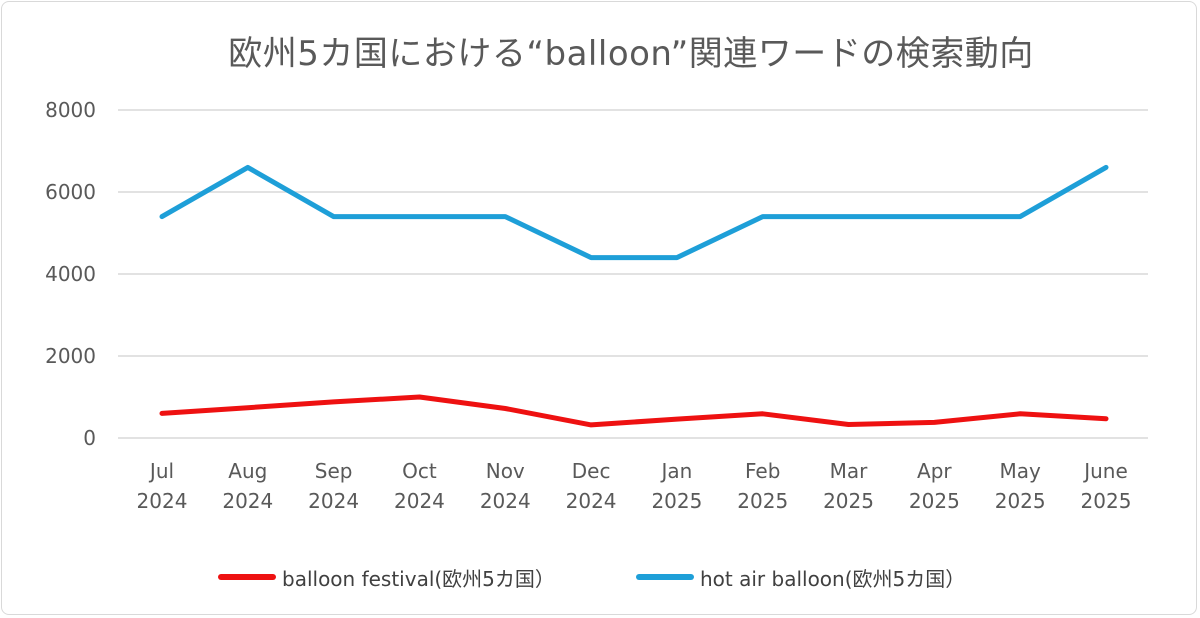 The height and width of the screenshot is (618, 1200). I want to click on x-tick-label-month: Dec, so click(591, 471).